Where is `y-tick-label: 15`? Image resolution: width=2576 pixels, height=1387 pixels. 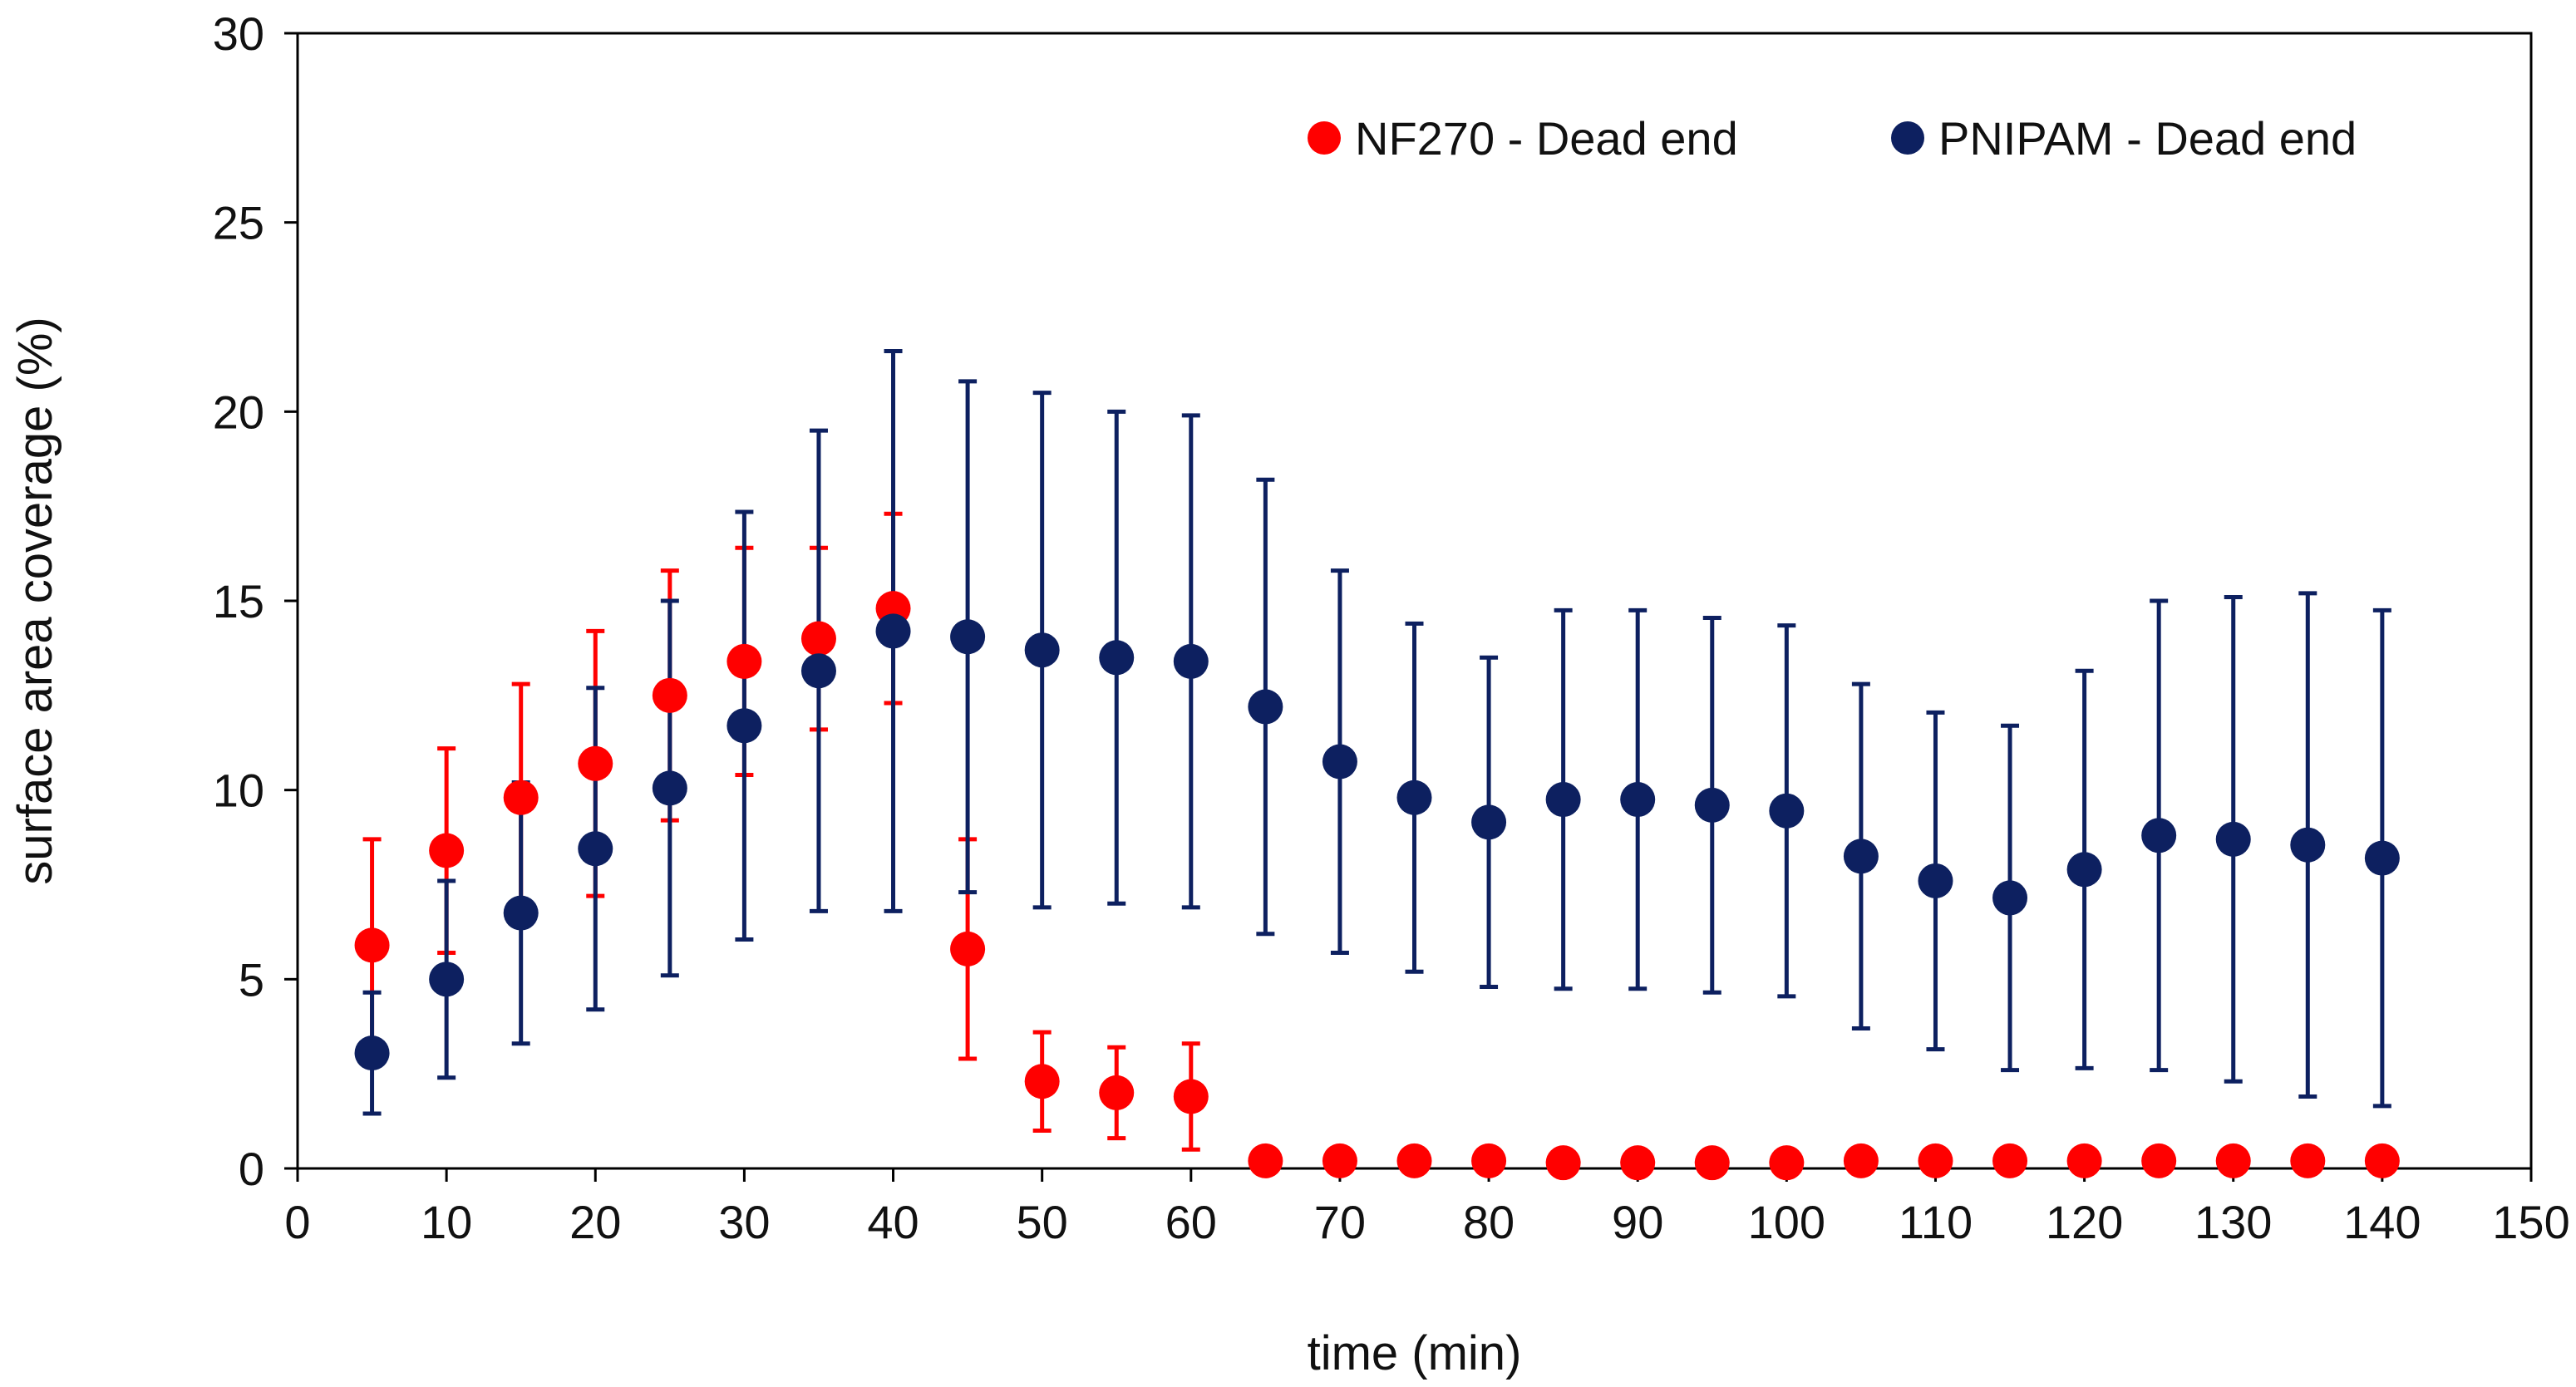
y-tick-label: 15 is located at coordinates (238, 601).